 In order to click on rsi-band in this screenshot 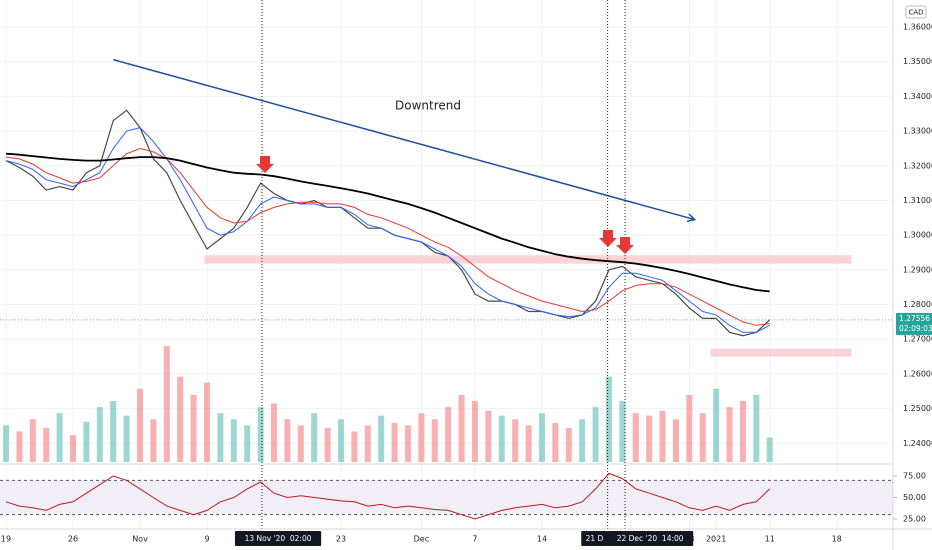, I will do `click(446, 497)`.